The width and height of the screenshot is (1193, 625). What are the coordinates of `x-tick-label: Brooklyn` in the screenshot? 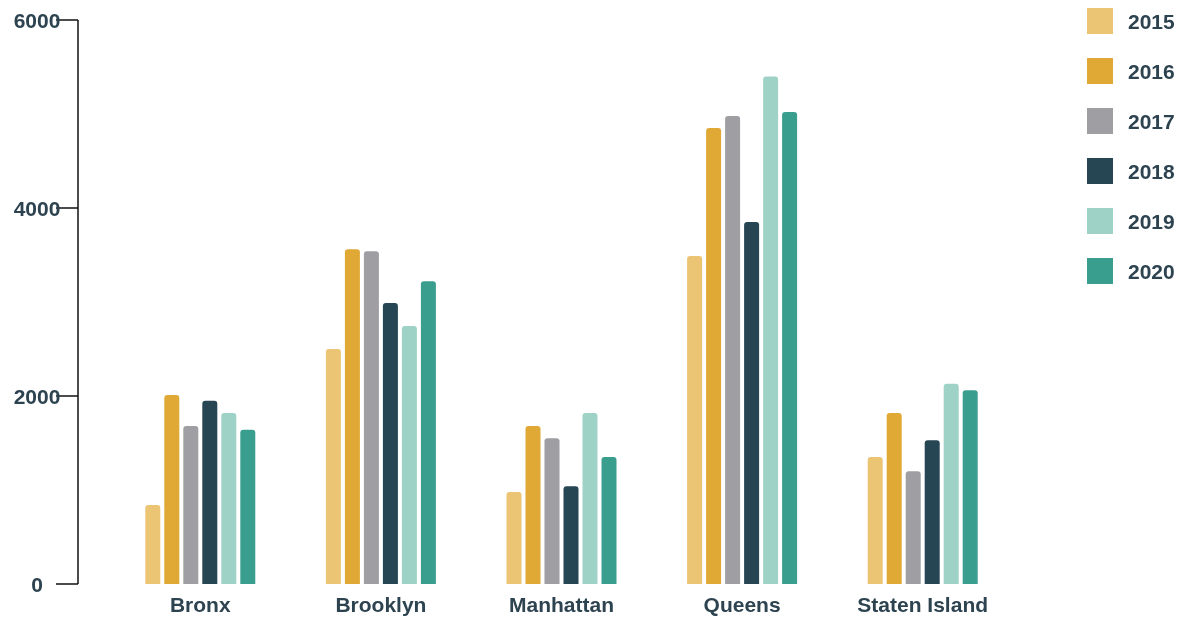 It's located at (381, 604).